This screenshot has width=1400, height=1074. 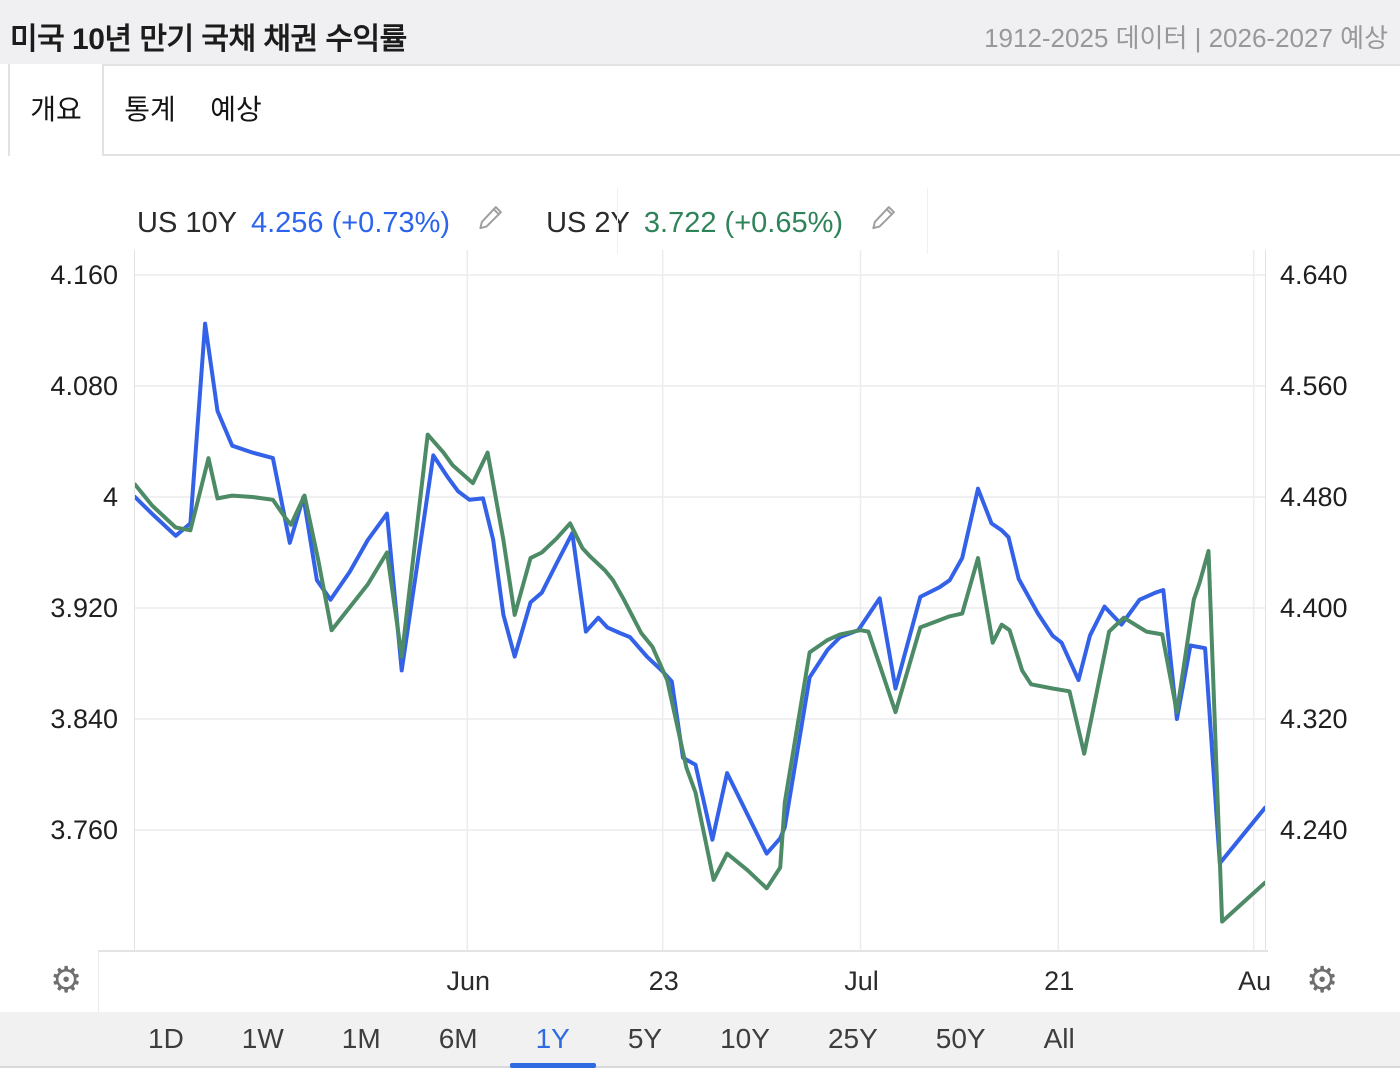 I want to click on x-tick: 23, so click(x=663, y=981).